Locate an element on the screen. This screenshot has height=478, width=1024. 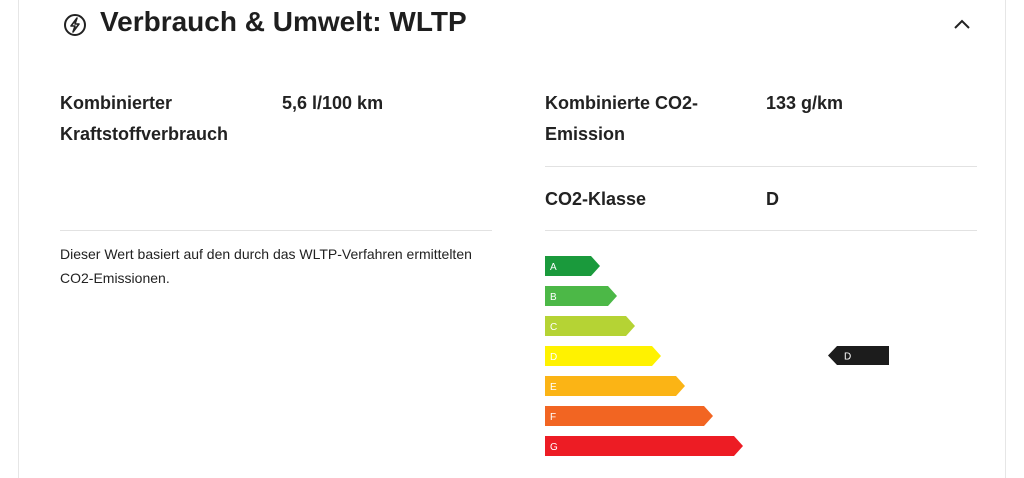
energy-class-letter: B is located at coordinates (553, 297).